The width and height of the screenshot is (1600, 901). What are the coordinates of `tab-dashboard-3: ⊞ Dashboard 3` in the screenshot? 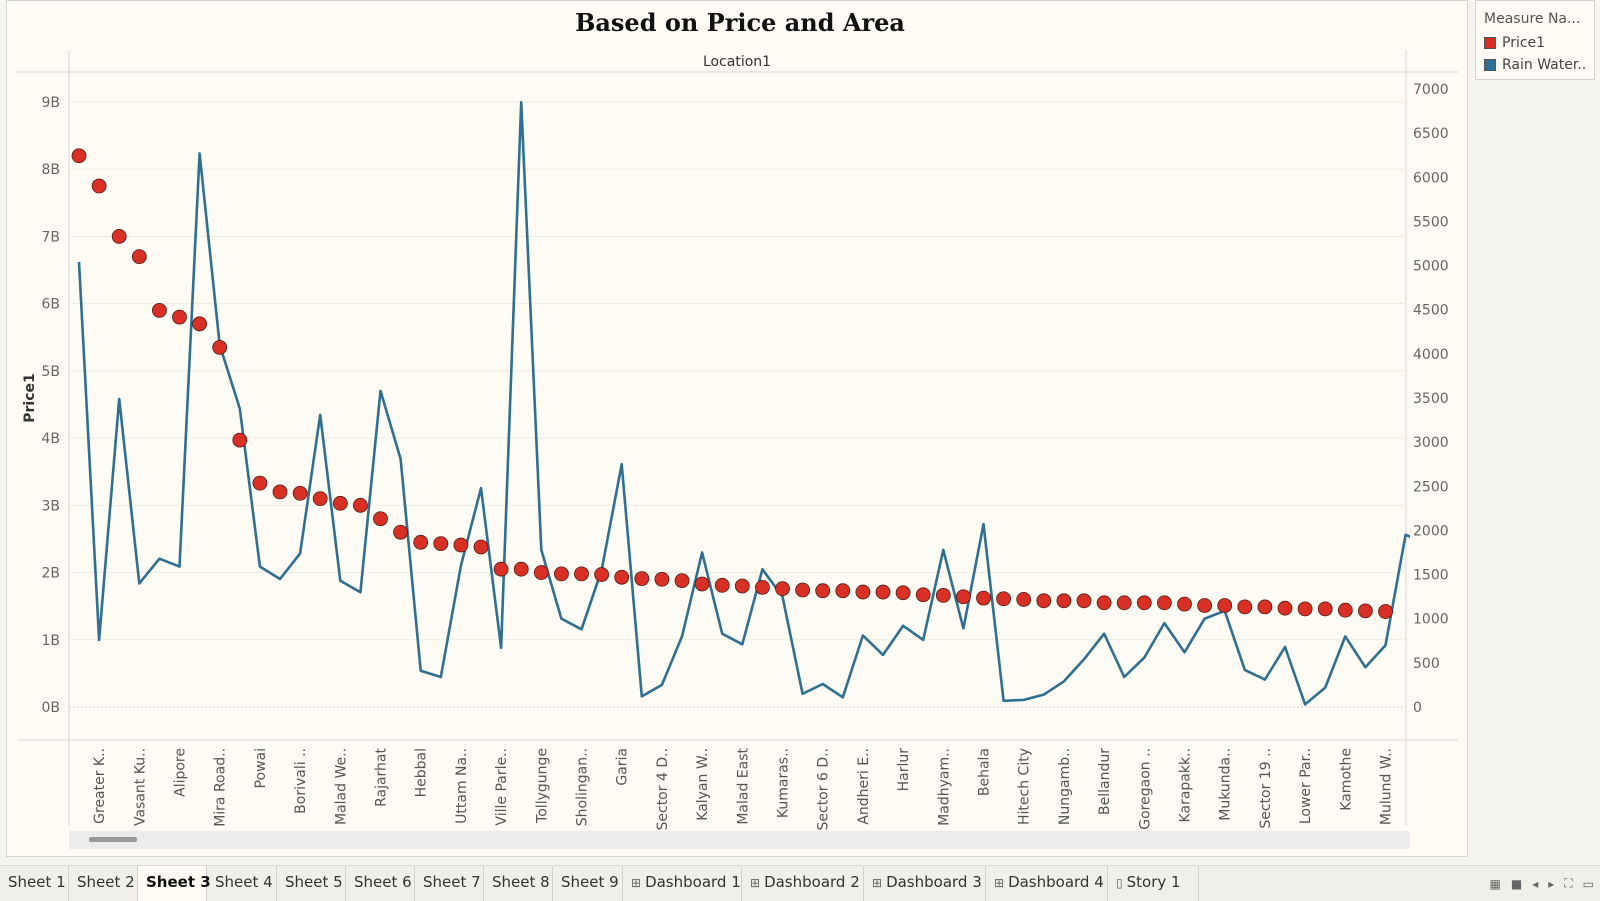 It's located at (925, 883).